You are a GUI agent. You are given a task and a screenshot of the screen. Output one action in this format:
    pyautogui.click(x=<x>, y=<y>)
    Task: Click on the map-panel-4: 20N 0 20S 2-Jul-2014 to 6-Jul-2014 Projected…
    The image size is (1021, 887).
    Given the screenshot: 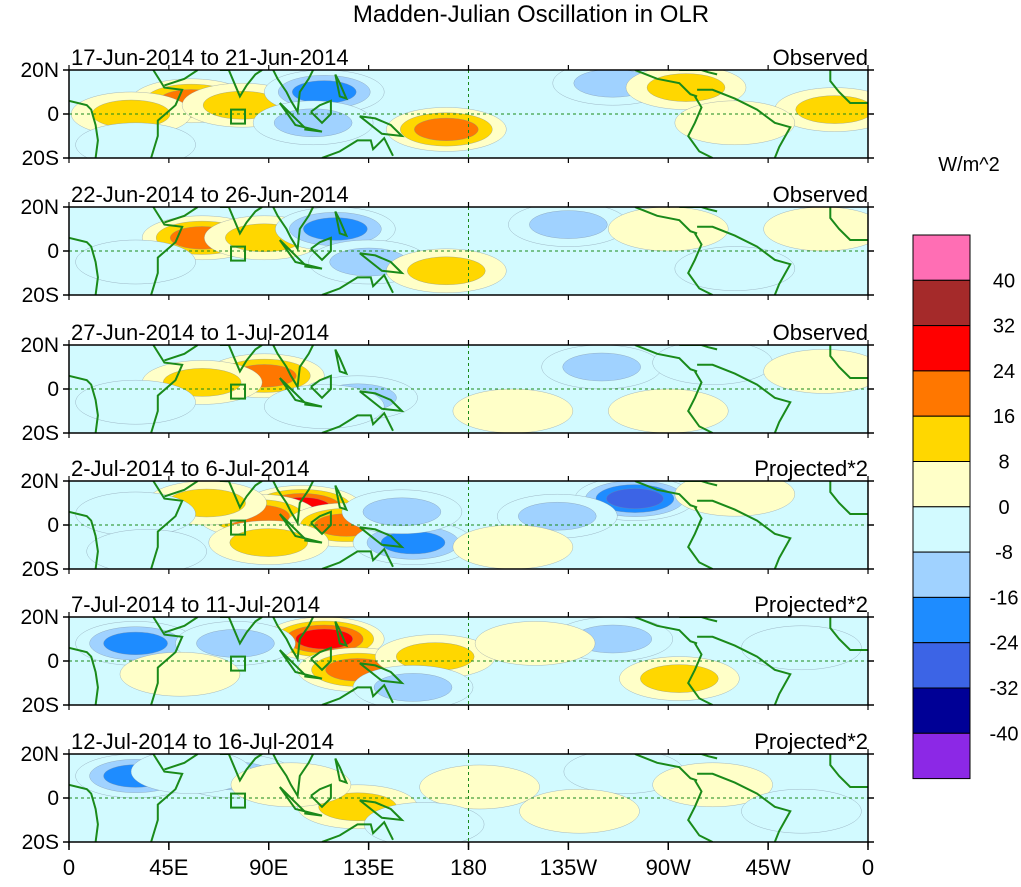 What is the action you would take?
    pyautogui.click(x=447, y=518)
    